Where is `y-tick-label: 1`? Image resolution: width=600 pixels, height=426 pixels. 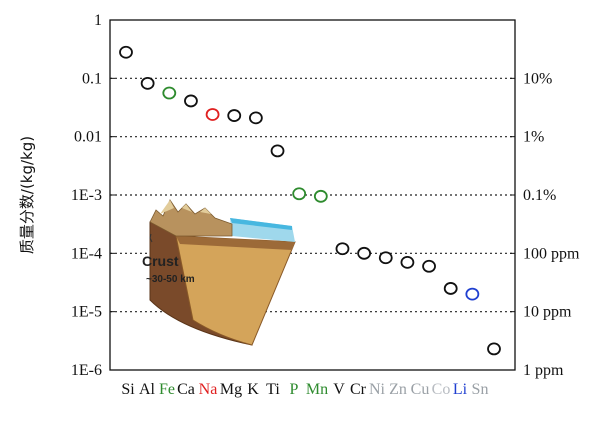
y-tick-label: 1 is located at coordinates (98, 20).